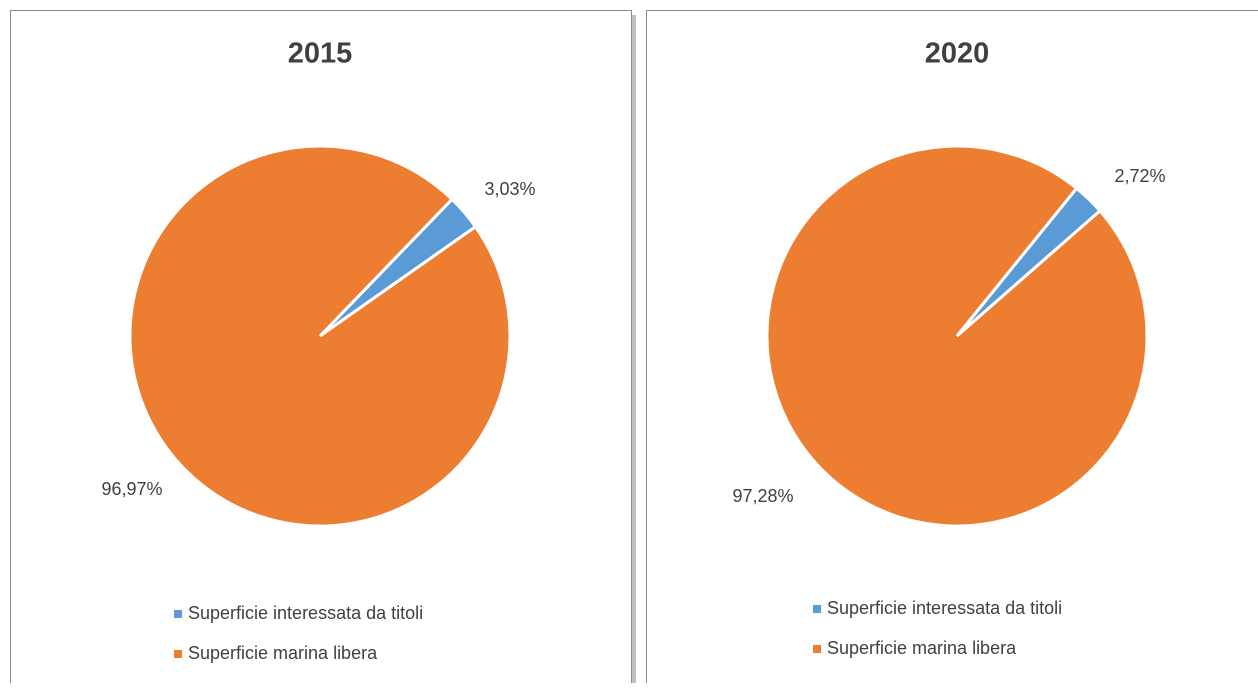 This screenshot has width=1258, height=688. I want to click on chart-title: 2015, so click(320, 54).